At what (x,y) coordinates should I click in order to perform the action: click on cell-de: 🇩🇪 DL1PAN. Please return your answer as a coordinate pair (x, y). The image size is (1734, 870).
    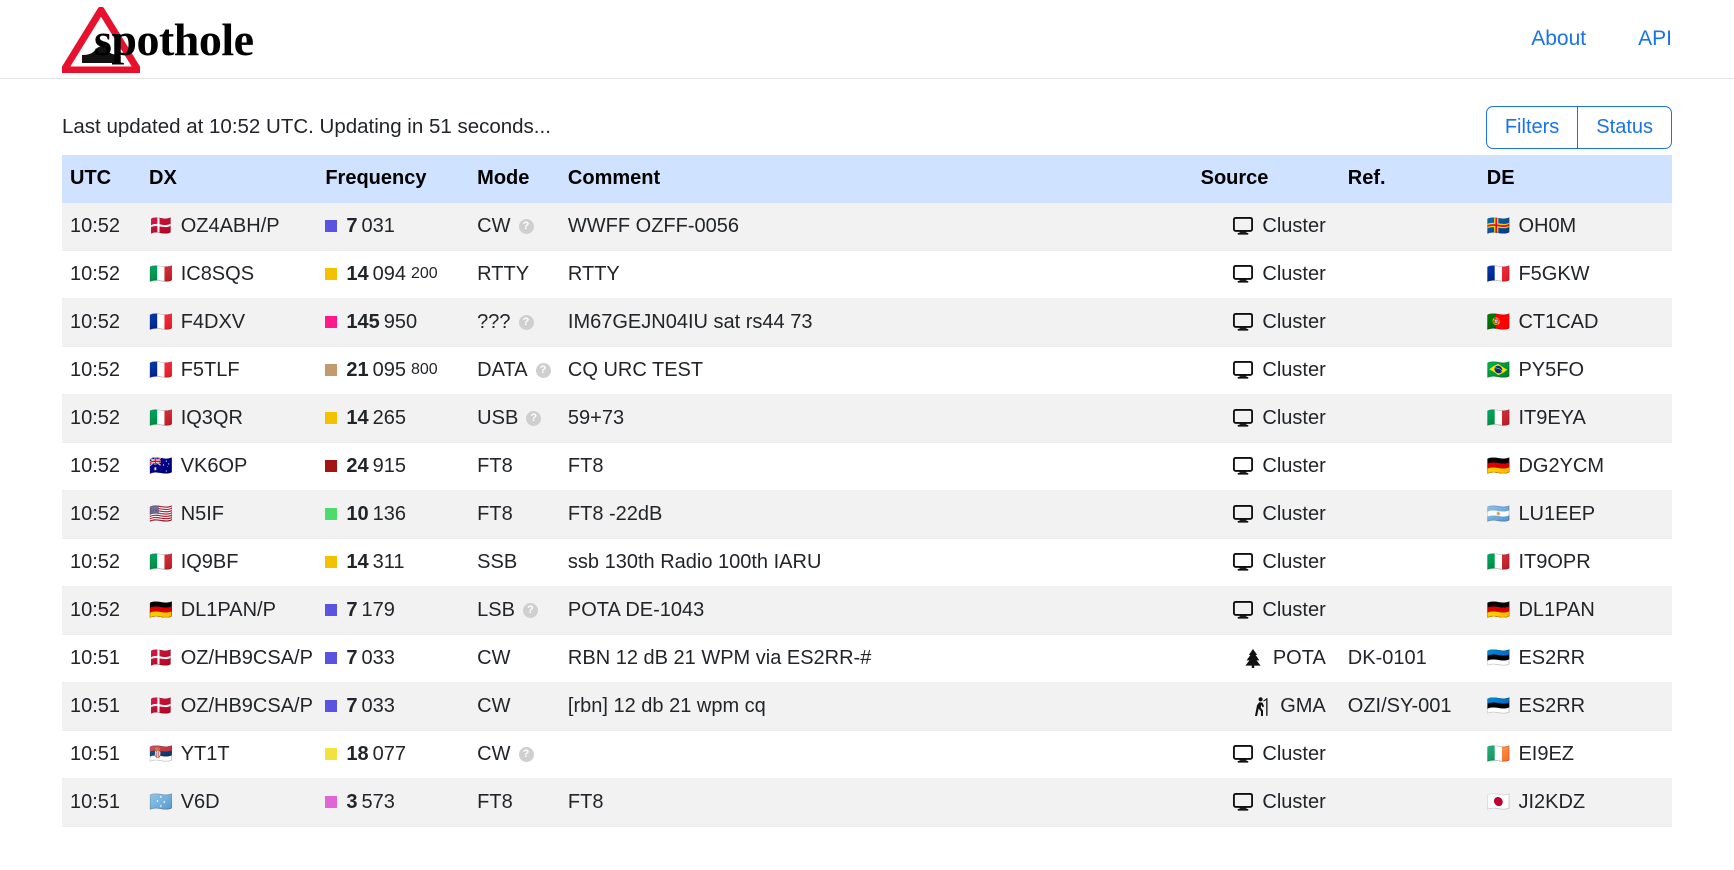
    Looking at the image, I should click on (1572, 610).